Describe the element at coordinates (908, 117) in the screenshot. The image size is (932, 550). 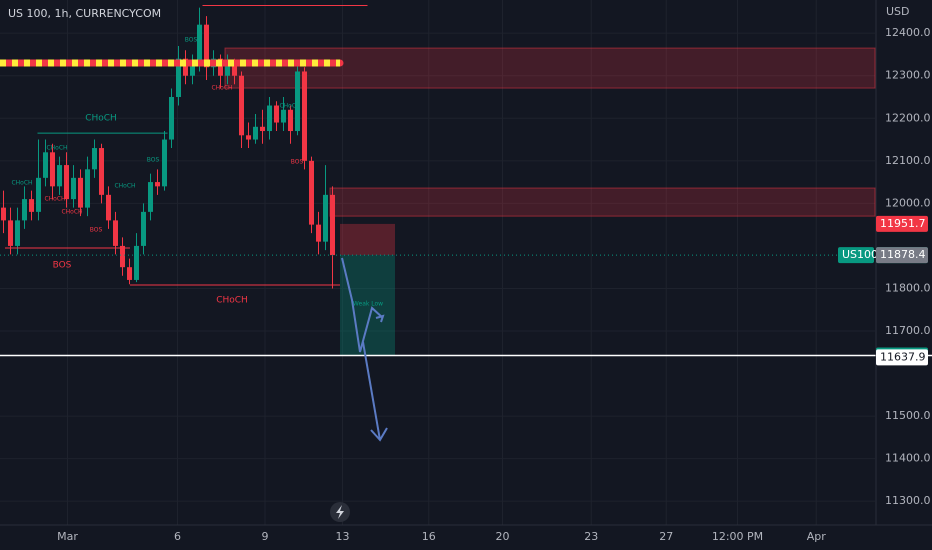
I see `y-tick-label: 12200.0` at that location.